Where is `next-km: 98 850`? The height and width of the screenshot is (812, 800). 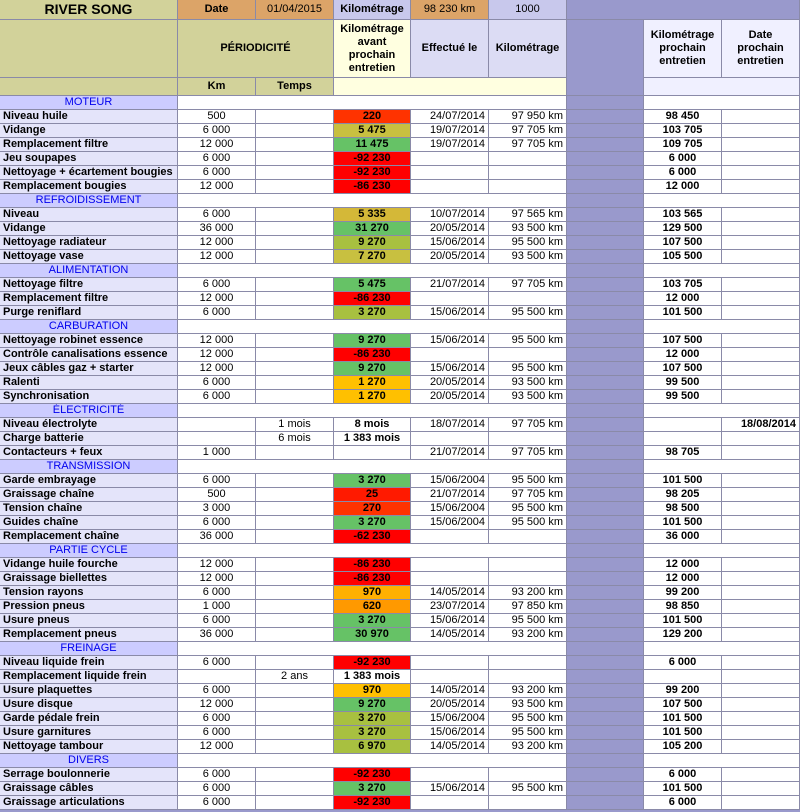 next-km: 98 850 is located at coordinates (683, 607).